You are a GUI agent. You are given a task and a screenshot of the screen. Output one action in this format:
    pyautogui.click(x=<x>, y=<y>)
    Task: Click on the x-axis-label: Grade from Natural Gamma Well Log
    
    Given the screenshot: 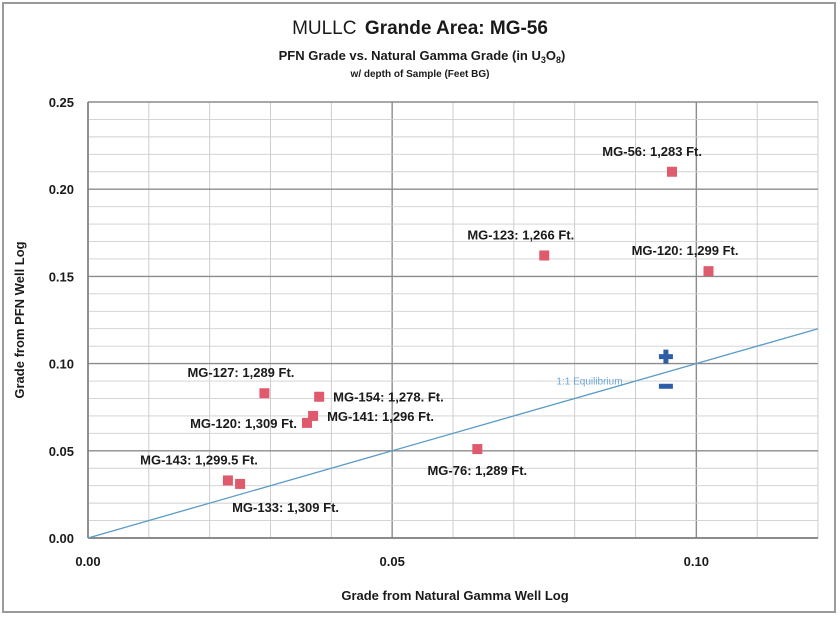 What is the action you would take?
    pyautogui.click(x=454, y=595)
    